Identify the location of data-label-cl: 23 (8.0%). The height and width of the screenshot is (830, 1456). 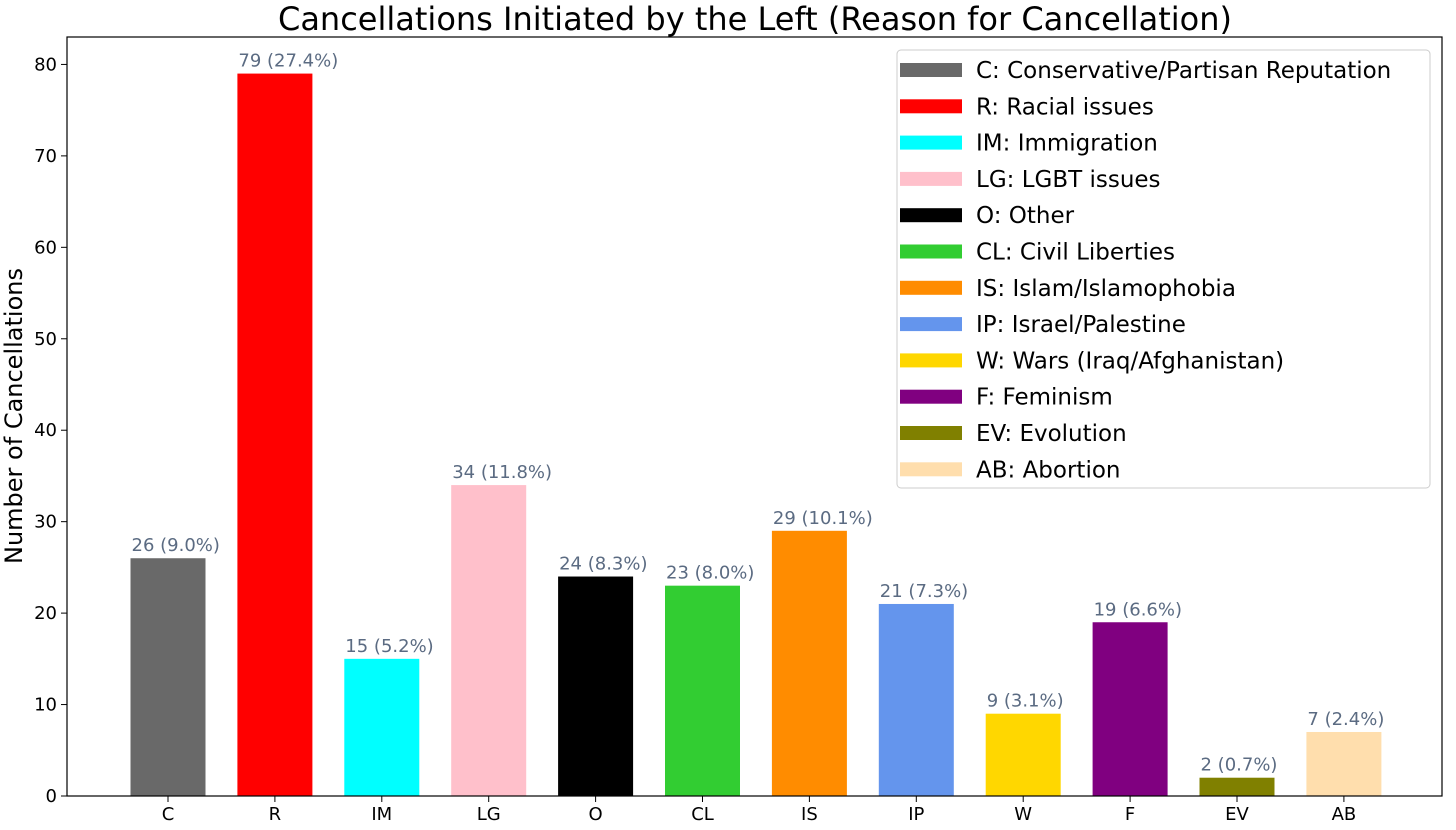
(710, 573).